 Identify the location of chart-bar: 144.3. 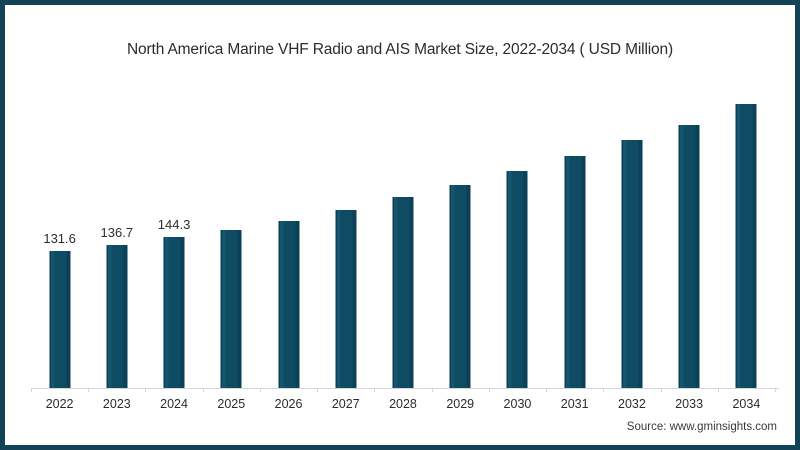
(174, 302).